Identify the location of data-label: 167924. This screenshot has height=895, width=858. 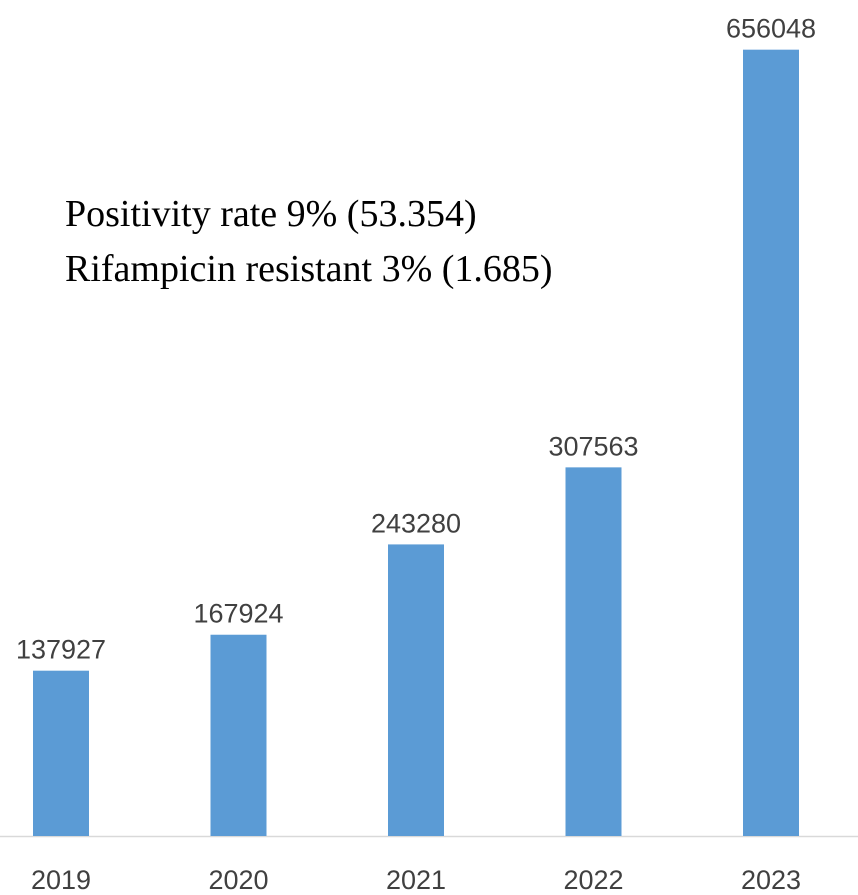
(238, 614).